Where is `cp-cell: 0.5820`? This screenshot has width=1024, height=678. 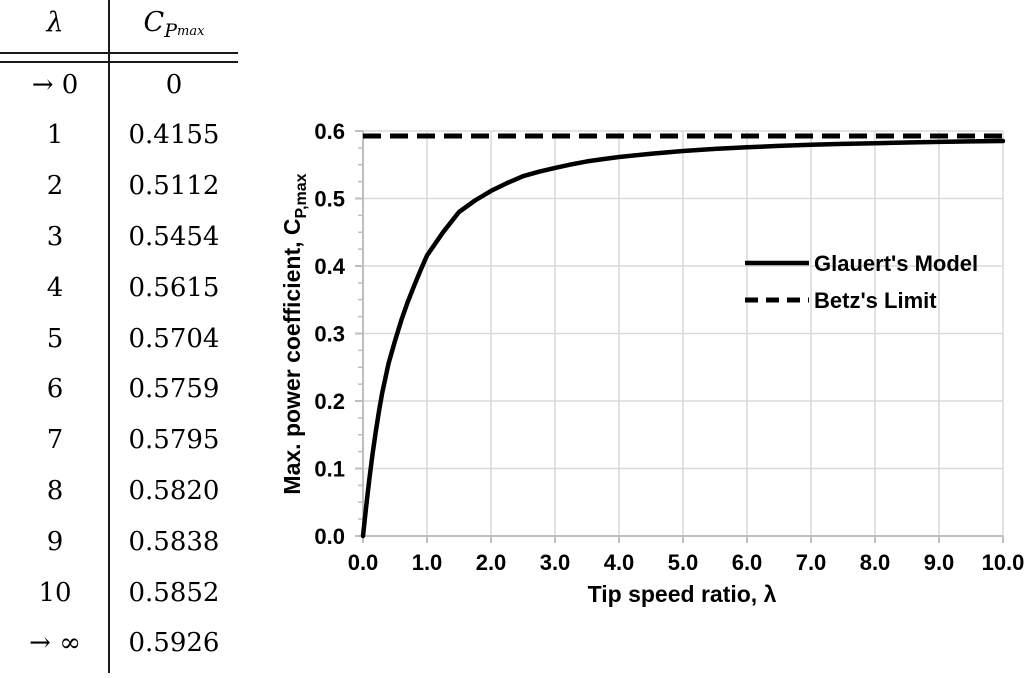 cp-cell: 0.5820 is located at coordinates (174, 491).